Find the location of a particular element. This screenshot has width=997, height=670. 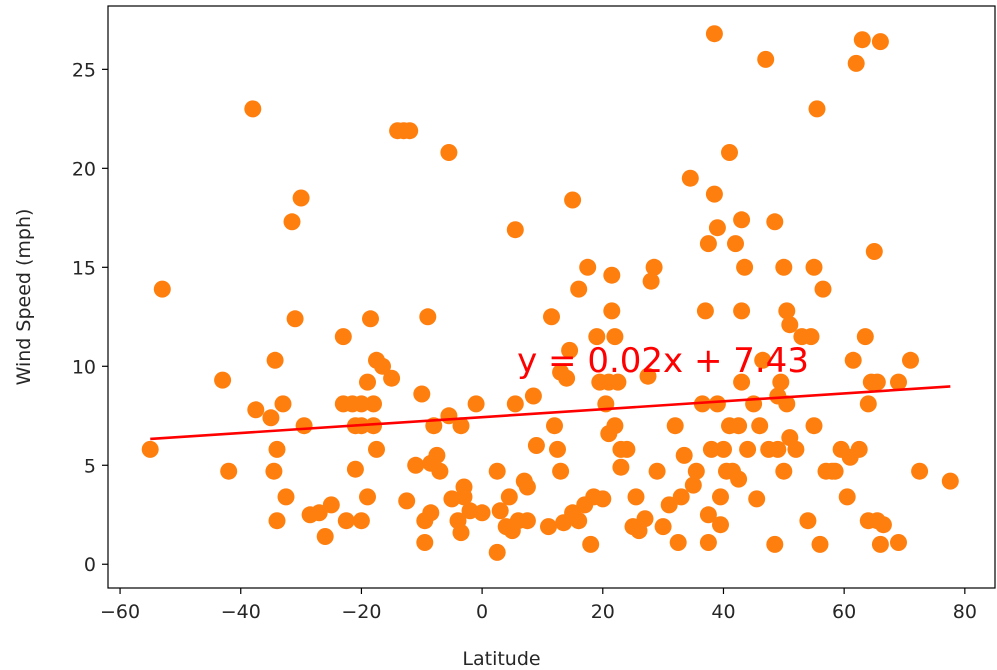

regression-equation-annotation: y = 0.02x + 7.43 is located at coordinates (663, 361).